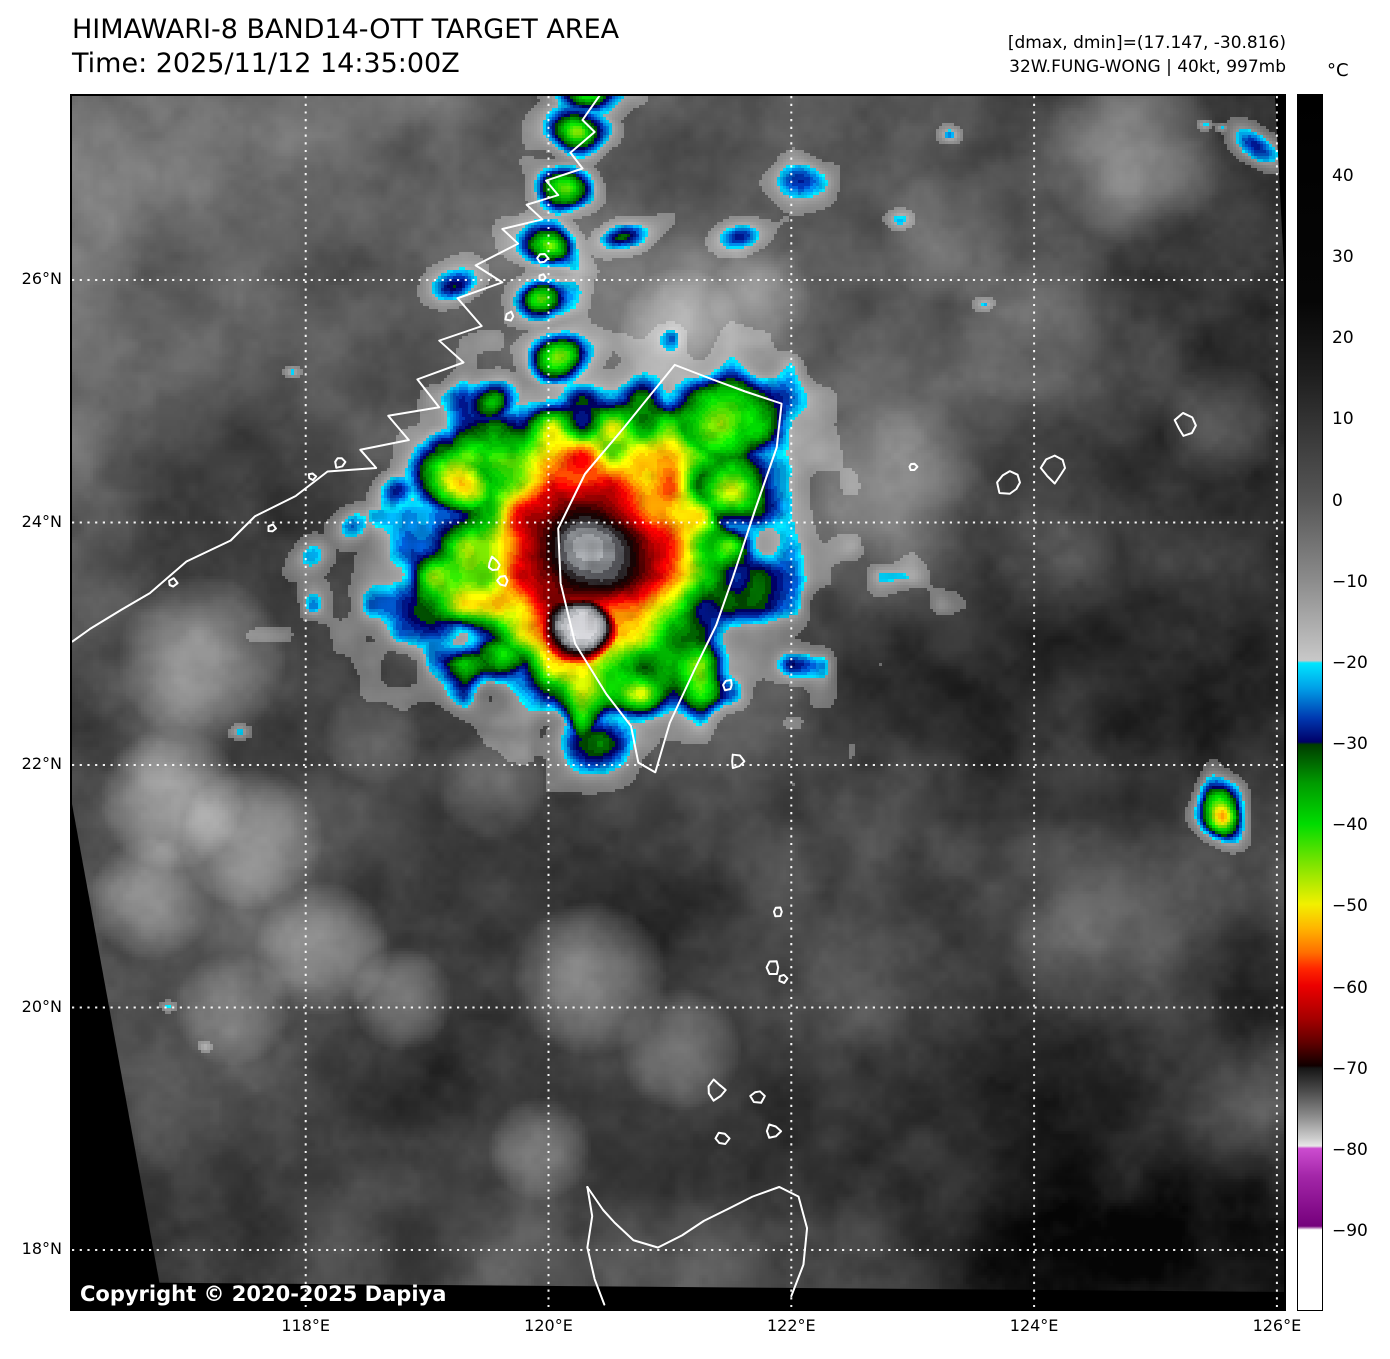  Describe the element at coordinates (1350, 662) in the screenshot. I see `colorbar-tick--20: −20` at that location.